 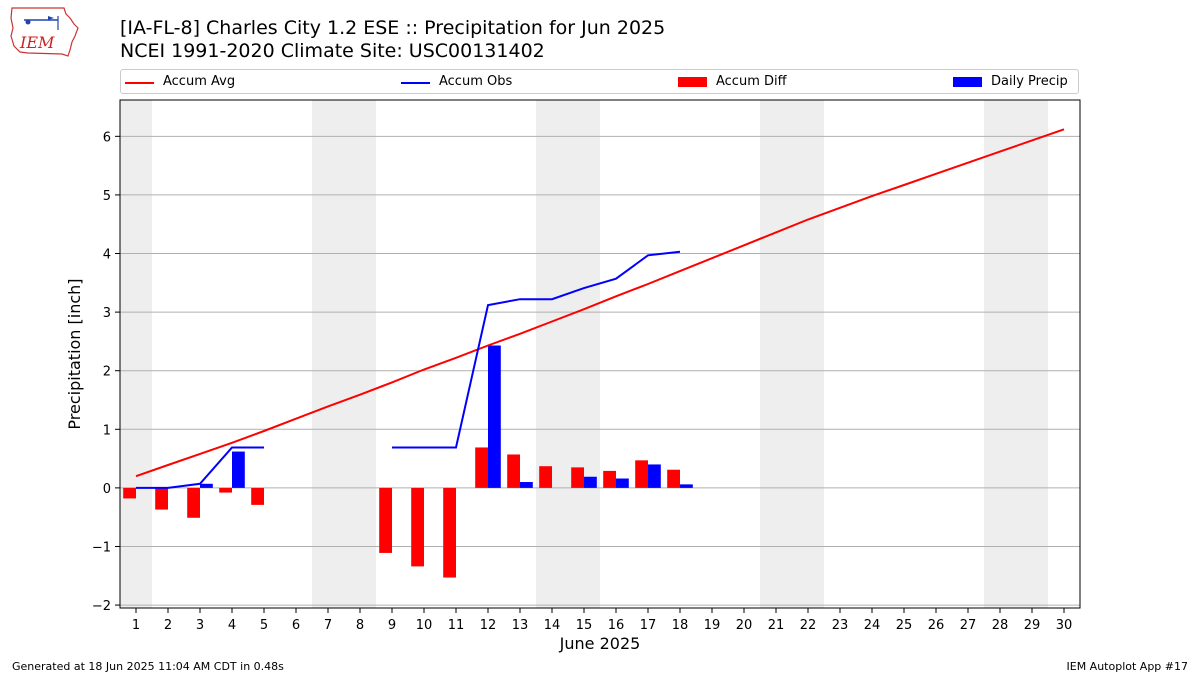 What do you see at coordinates (776, 625) in the screenshot?
I see `x-tick-label: 21` at bounding box center [776, 625].